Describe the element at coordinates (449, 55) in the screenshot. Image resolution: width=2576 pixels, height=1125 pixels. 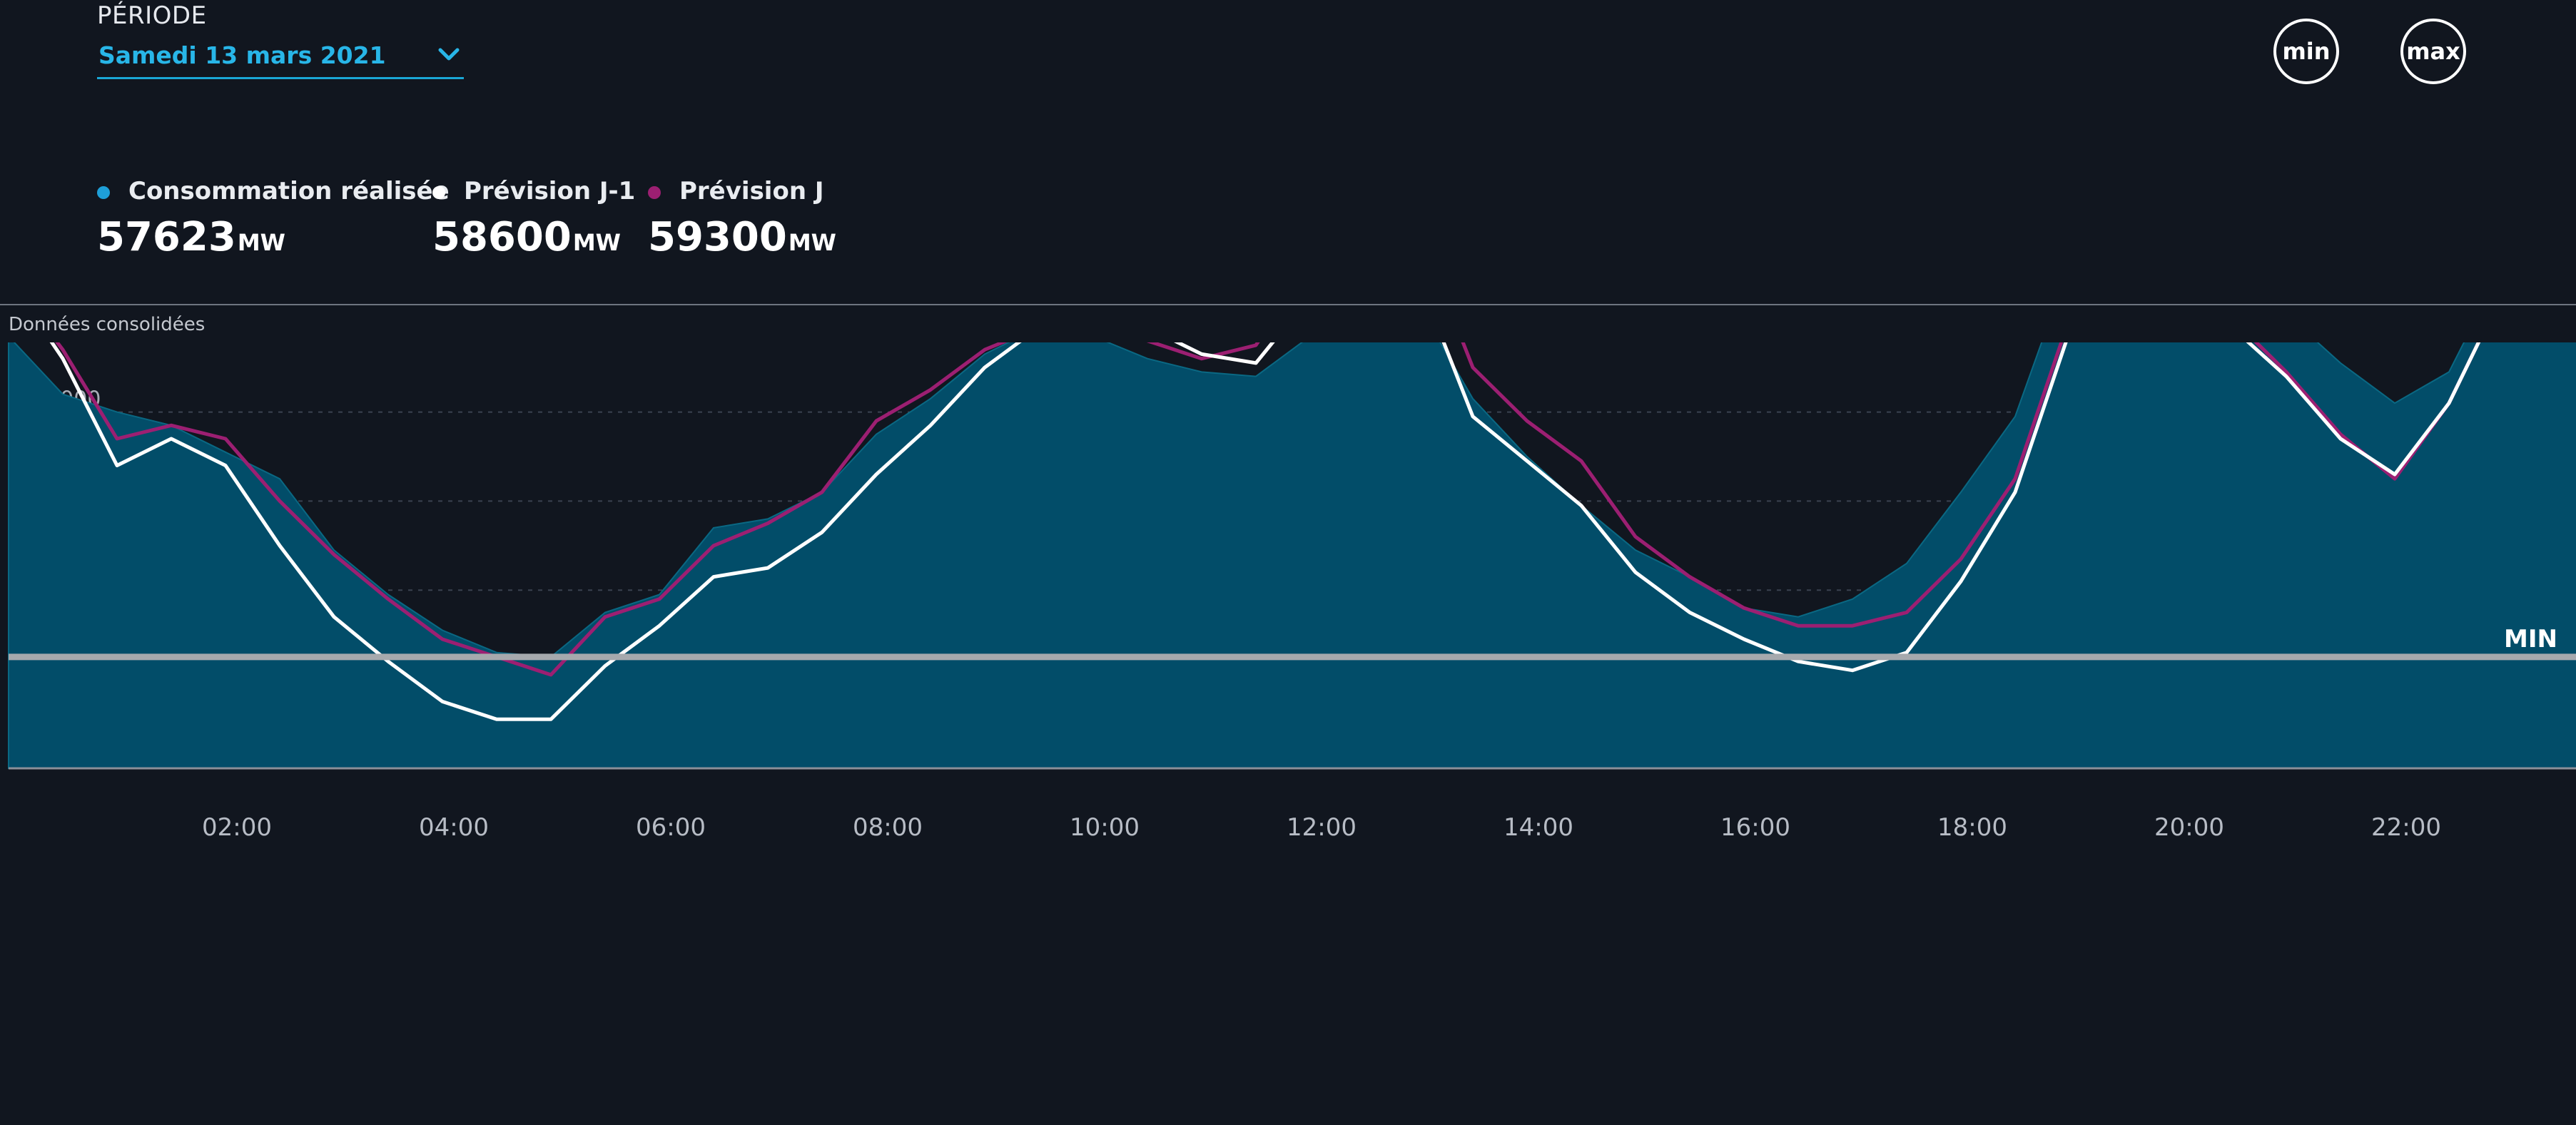
I see `chevron-down-icon` at that location.